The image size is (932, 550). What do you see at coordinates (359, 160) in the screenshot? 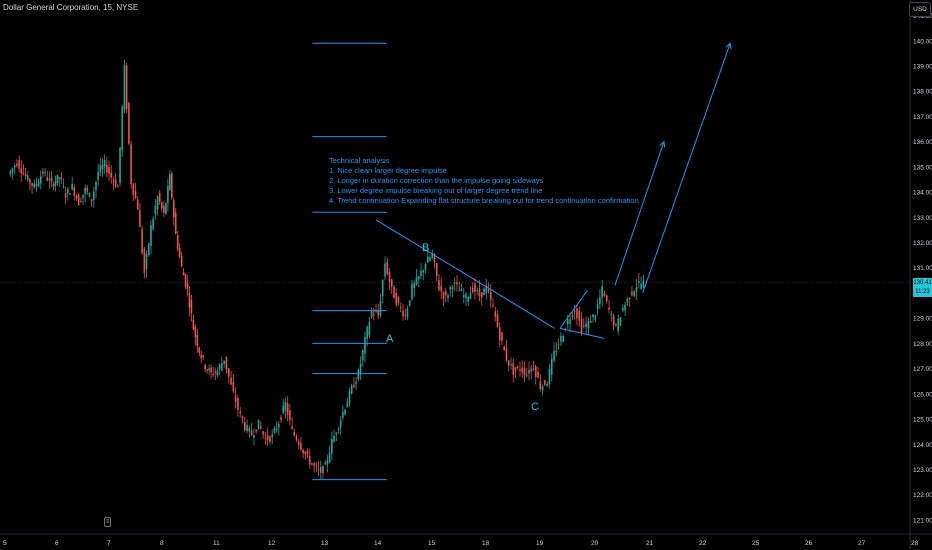
I see `note-line: Technical analysis` at bounding box center [359, 160].